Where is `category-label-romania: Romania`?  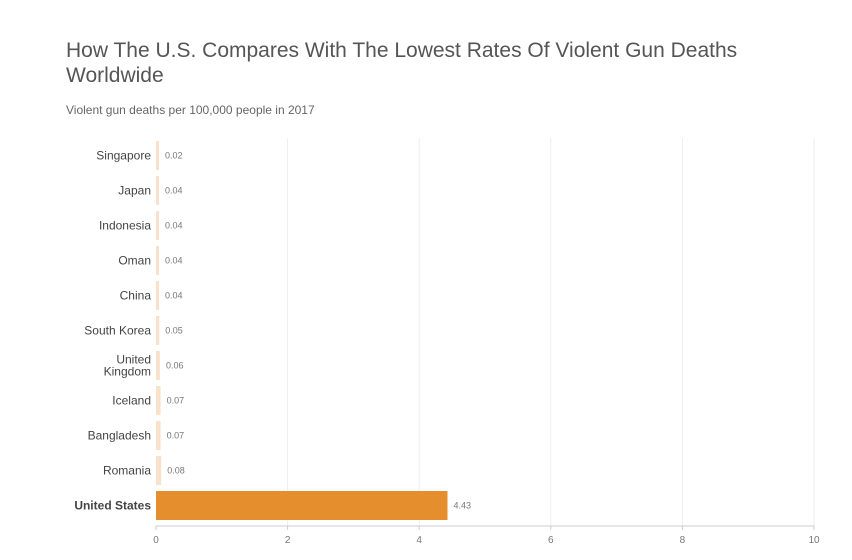 category-label-romania: Romania is located at coordinates (127, 471).